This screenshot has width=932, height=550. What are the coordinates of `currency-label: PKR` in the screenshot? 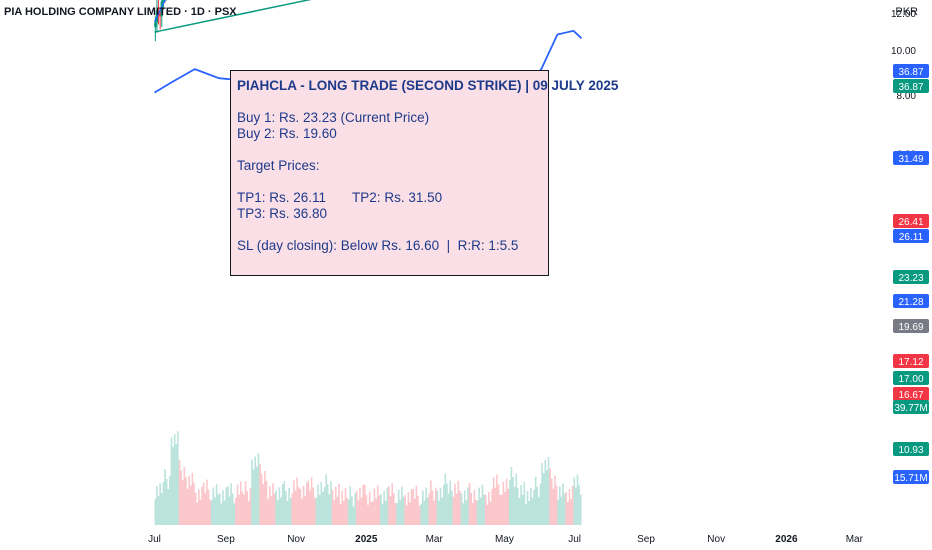 It's located at (906, 12).